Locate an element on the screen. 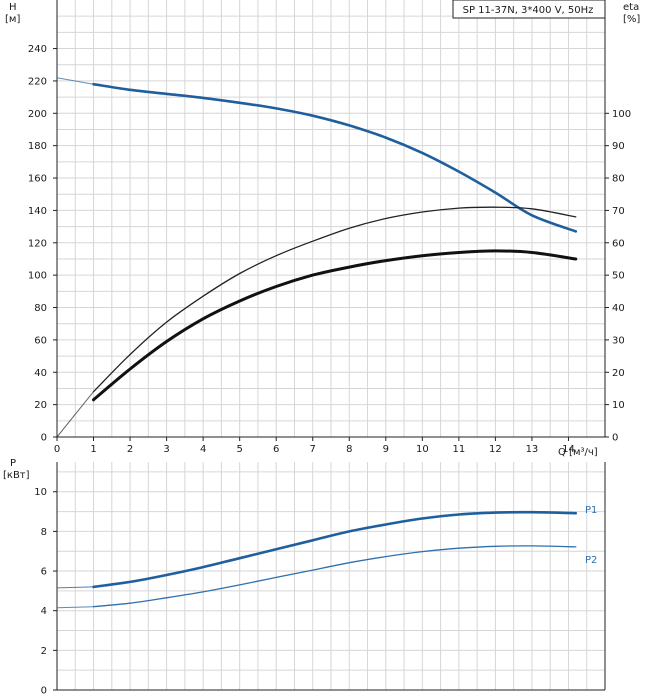  p1-curve-extrapolated is located at coordinates (75, 587).